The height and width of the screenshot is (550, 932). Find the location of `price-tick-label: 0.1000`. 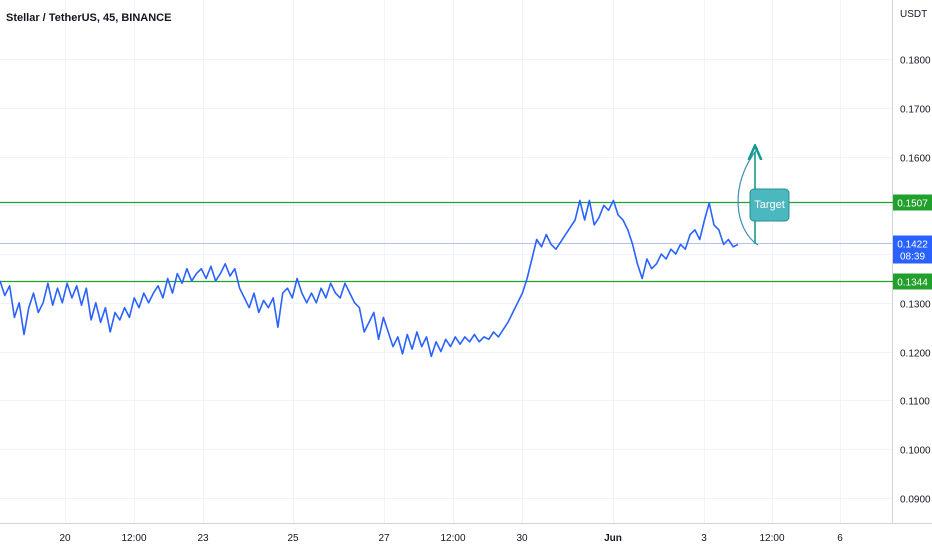

price-tick-label: 0.1000 is located at coordinates (915, 451).